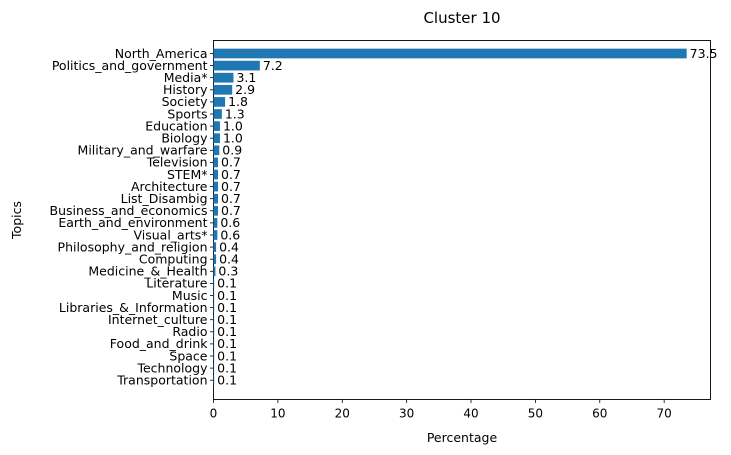  I want to click on y-tick-label: Business_and_economics, so click(129, 210).